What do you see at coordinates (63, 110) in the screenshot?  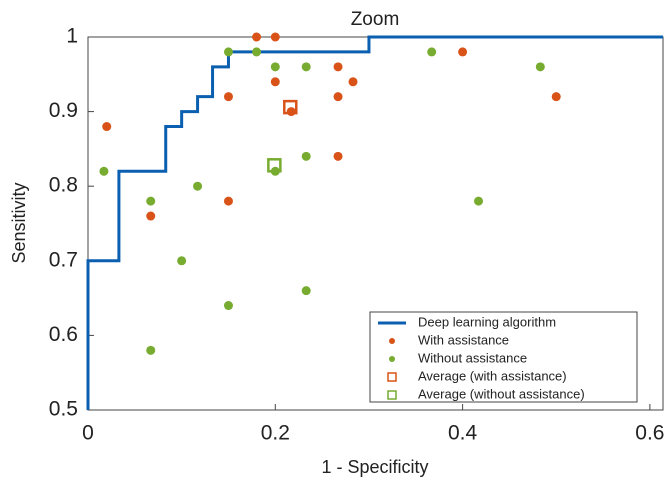 I see `y-tick-label: 0.9` at bounding box center [63, 110].